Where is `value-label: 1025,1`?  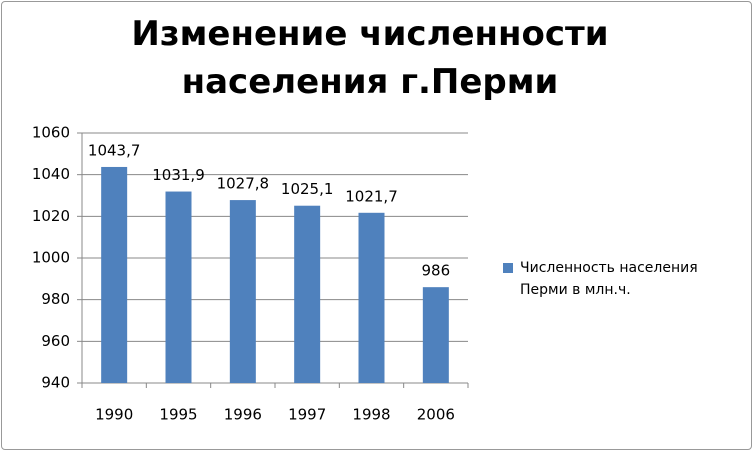
value-label: 1025,1 is located at coordinates (307, 189).